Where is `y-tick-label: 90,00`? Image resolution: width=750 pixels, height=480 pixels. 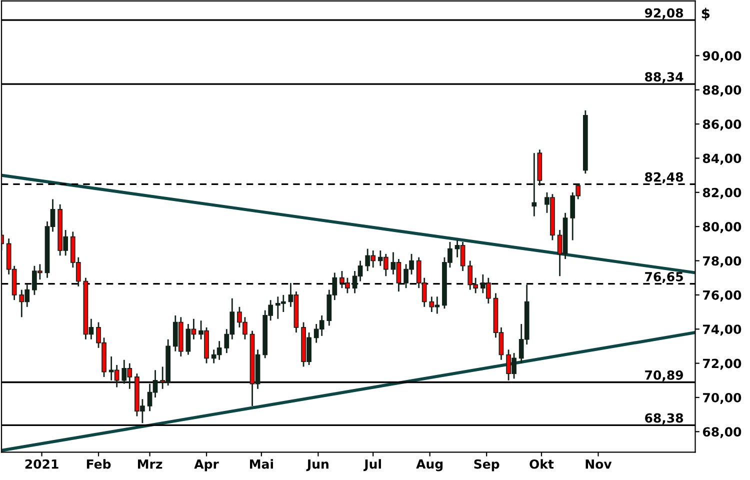
y-tick-label: 90,00 is located at coordinates (722, 56).